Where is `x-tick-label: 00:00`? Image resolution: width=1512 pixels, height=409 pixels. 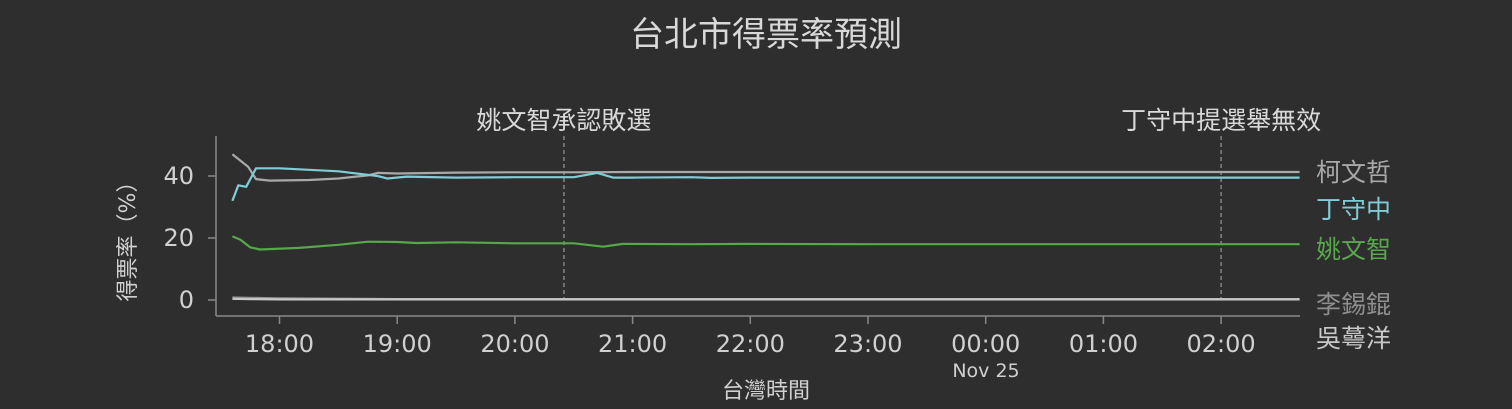 x-tick-label: 00:00 is located at coordinates (985, 344).